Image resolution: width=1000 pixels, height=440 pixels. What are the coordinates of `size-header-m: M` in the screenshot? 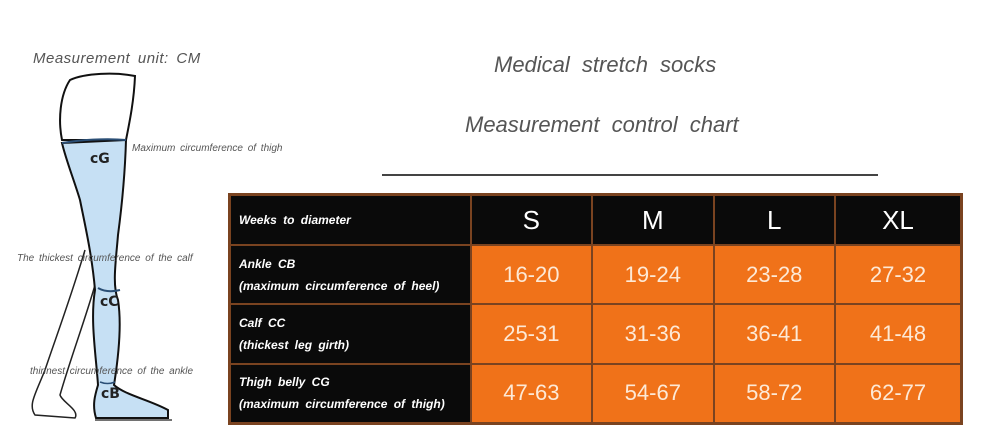 It's located at (653, 219).